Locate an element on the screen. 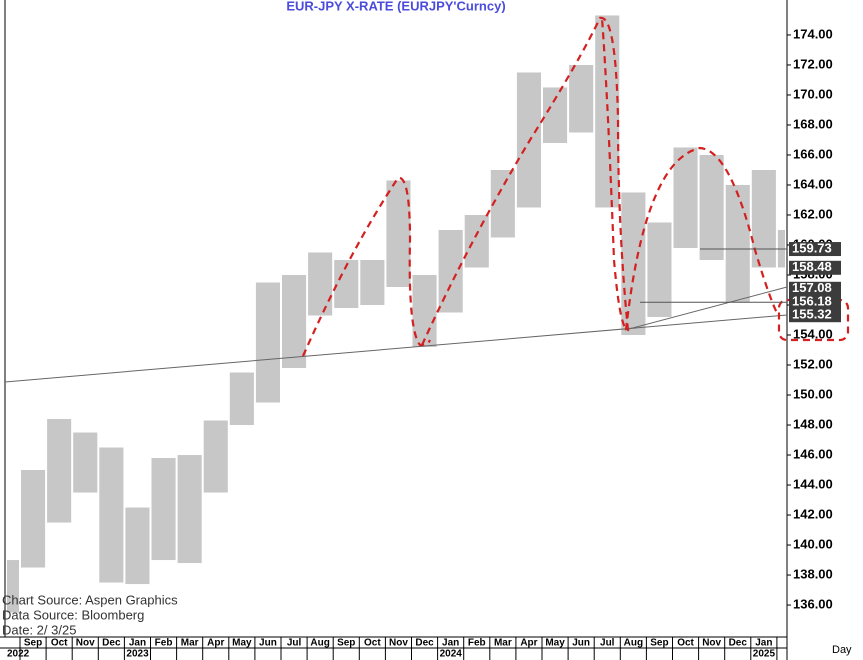 This screenshot has height=660, width=863. y-tick-label: 152.00 is located at coordinates (813, 363).